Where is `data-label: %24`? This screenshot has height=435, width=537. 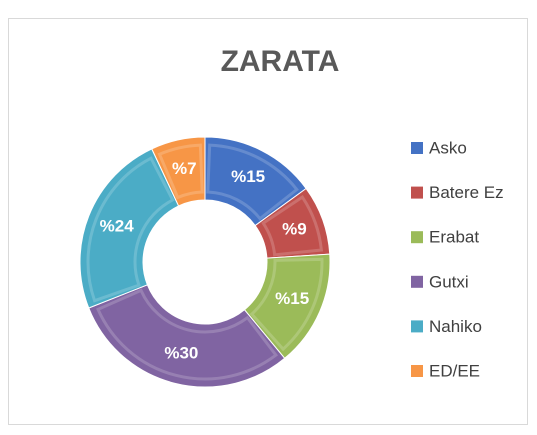
data-label: %24 is located at coordinates (117, 226).